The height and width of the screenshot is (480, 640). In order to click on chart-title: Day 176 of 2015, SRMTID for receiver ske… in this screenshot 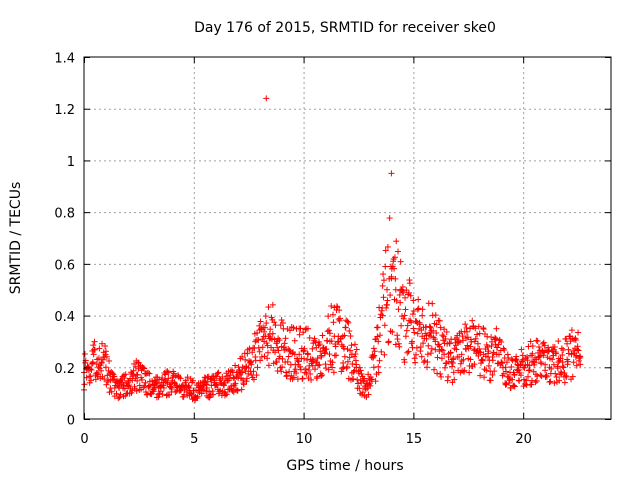, I will do `click(345, 28)`.